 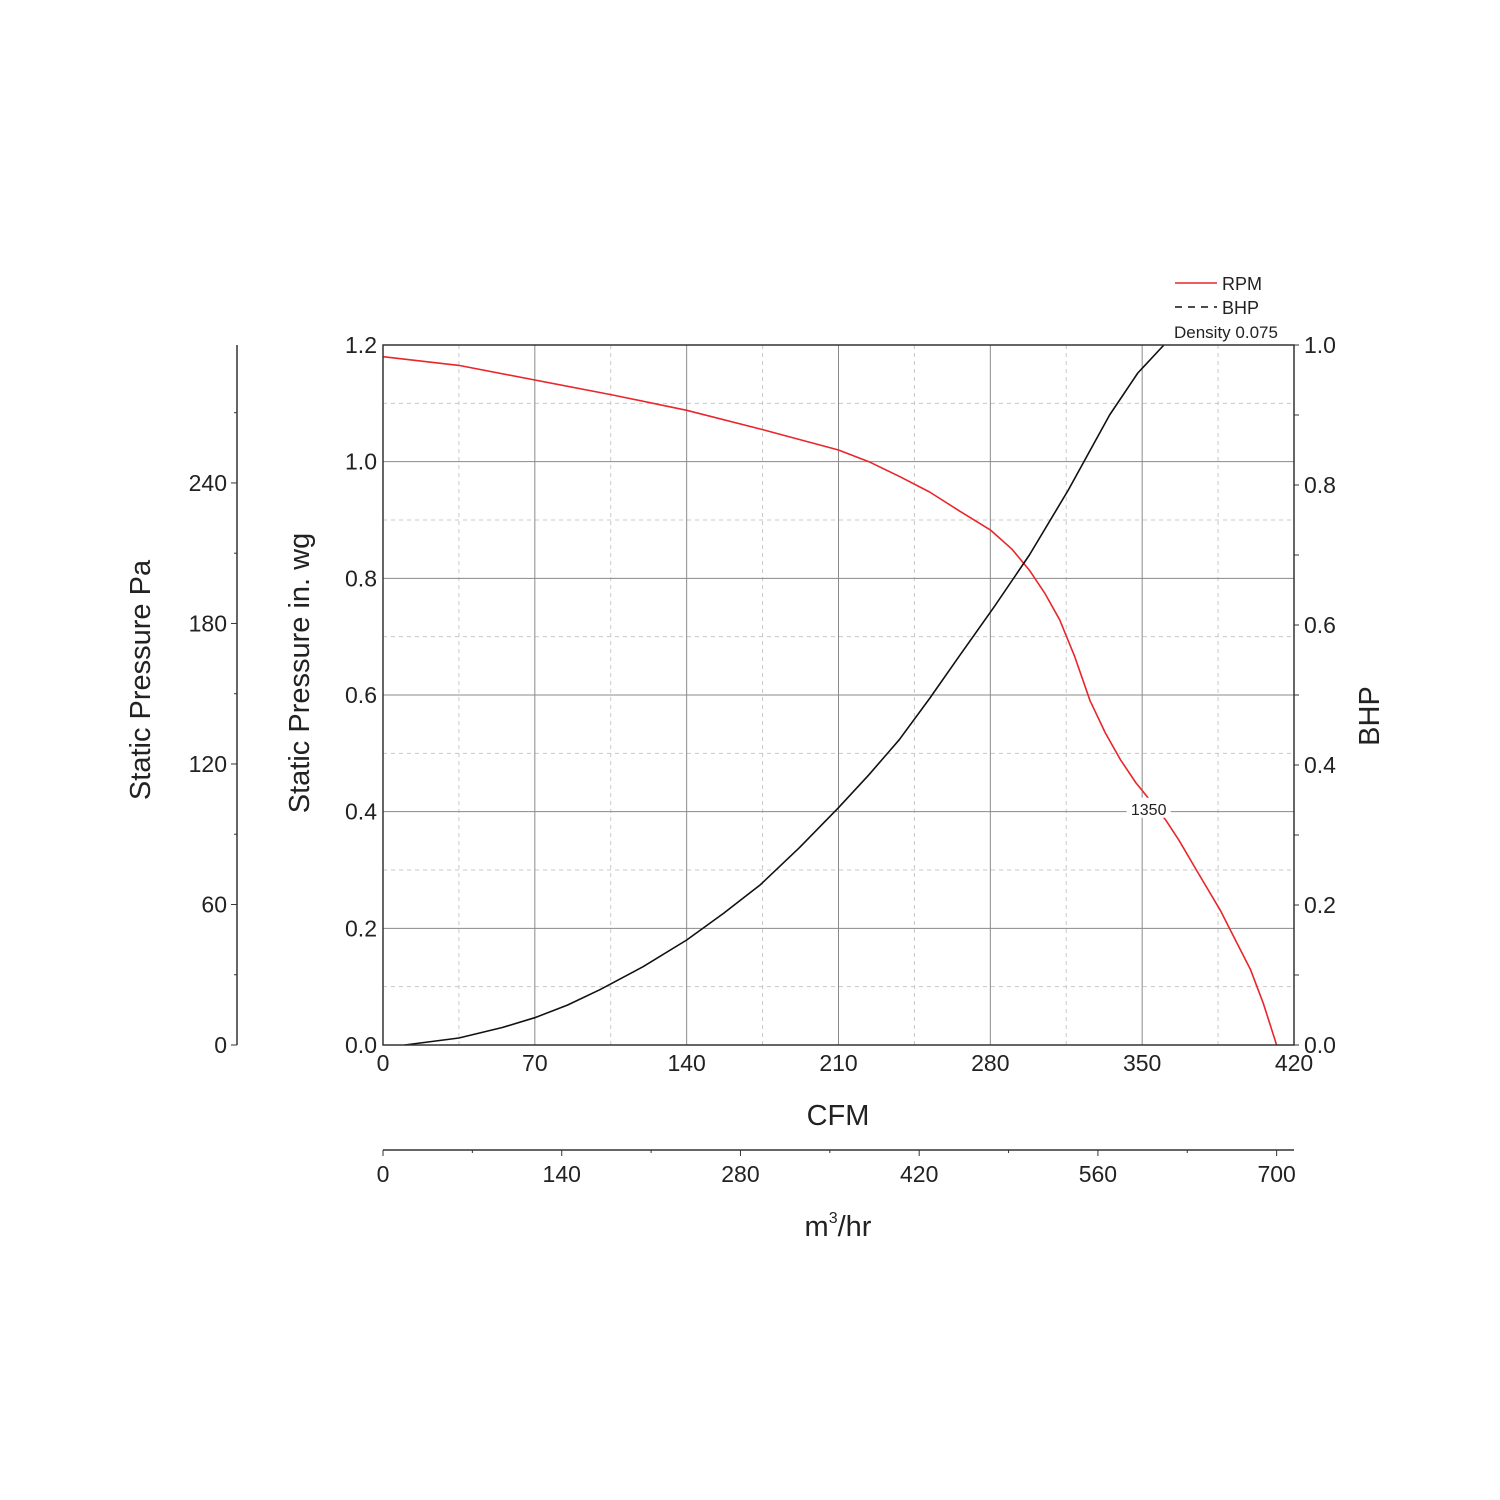 What do you see at coordinates (1294, 1063) in the screenshot?
I see `x-tick-label: 420` at bounding box center [1294, 1063].